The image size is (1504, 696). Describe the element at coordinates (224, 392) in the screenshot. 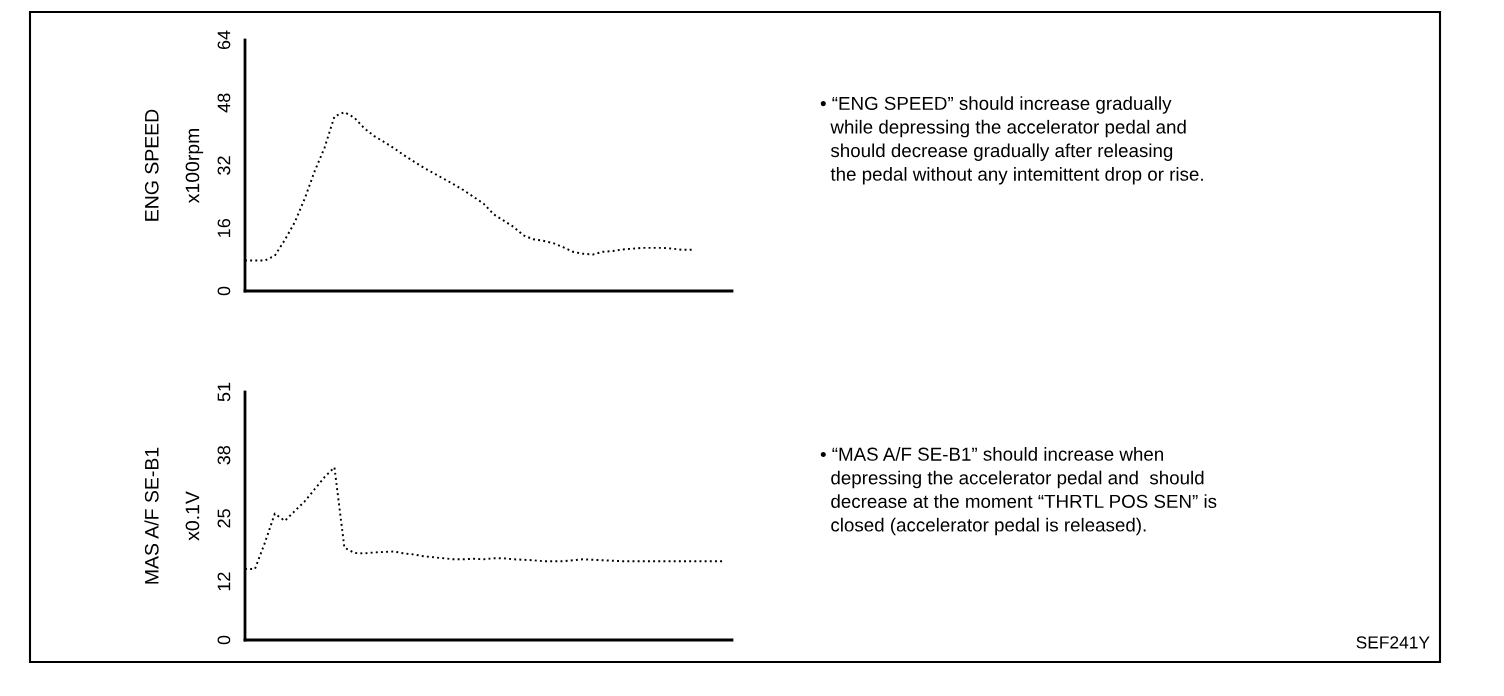

I see `y-tick-label: 51` at that location.